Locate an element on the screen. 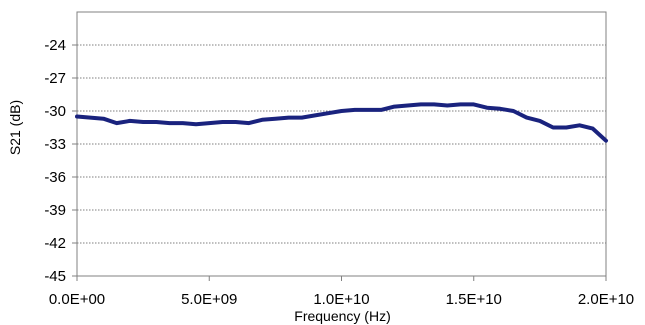 The width and height of the screenshot is (645, 325). x-tick-label: 2.0E+10 is located at coordinates (606, 299).